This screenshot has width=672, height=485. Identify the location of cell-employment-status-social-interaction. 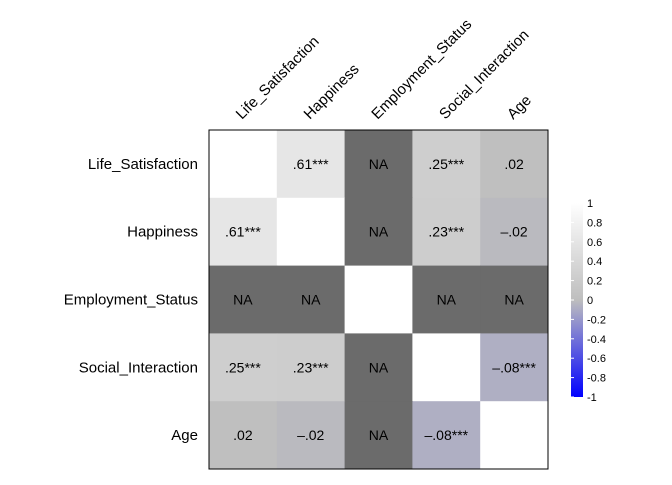
(446, 299).